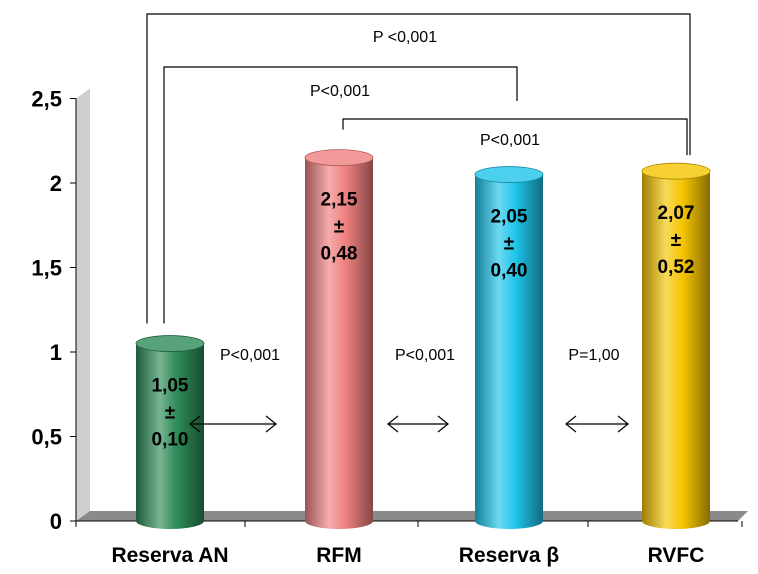  I want to click on y-tick-label: 1,5, so click(46, 268).